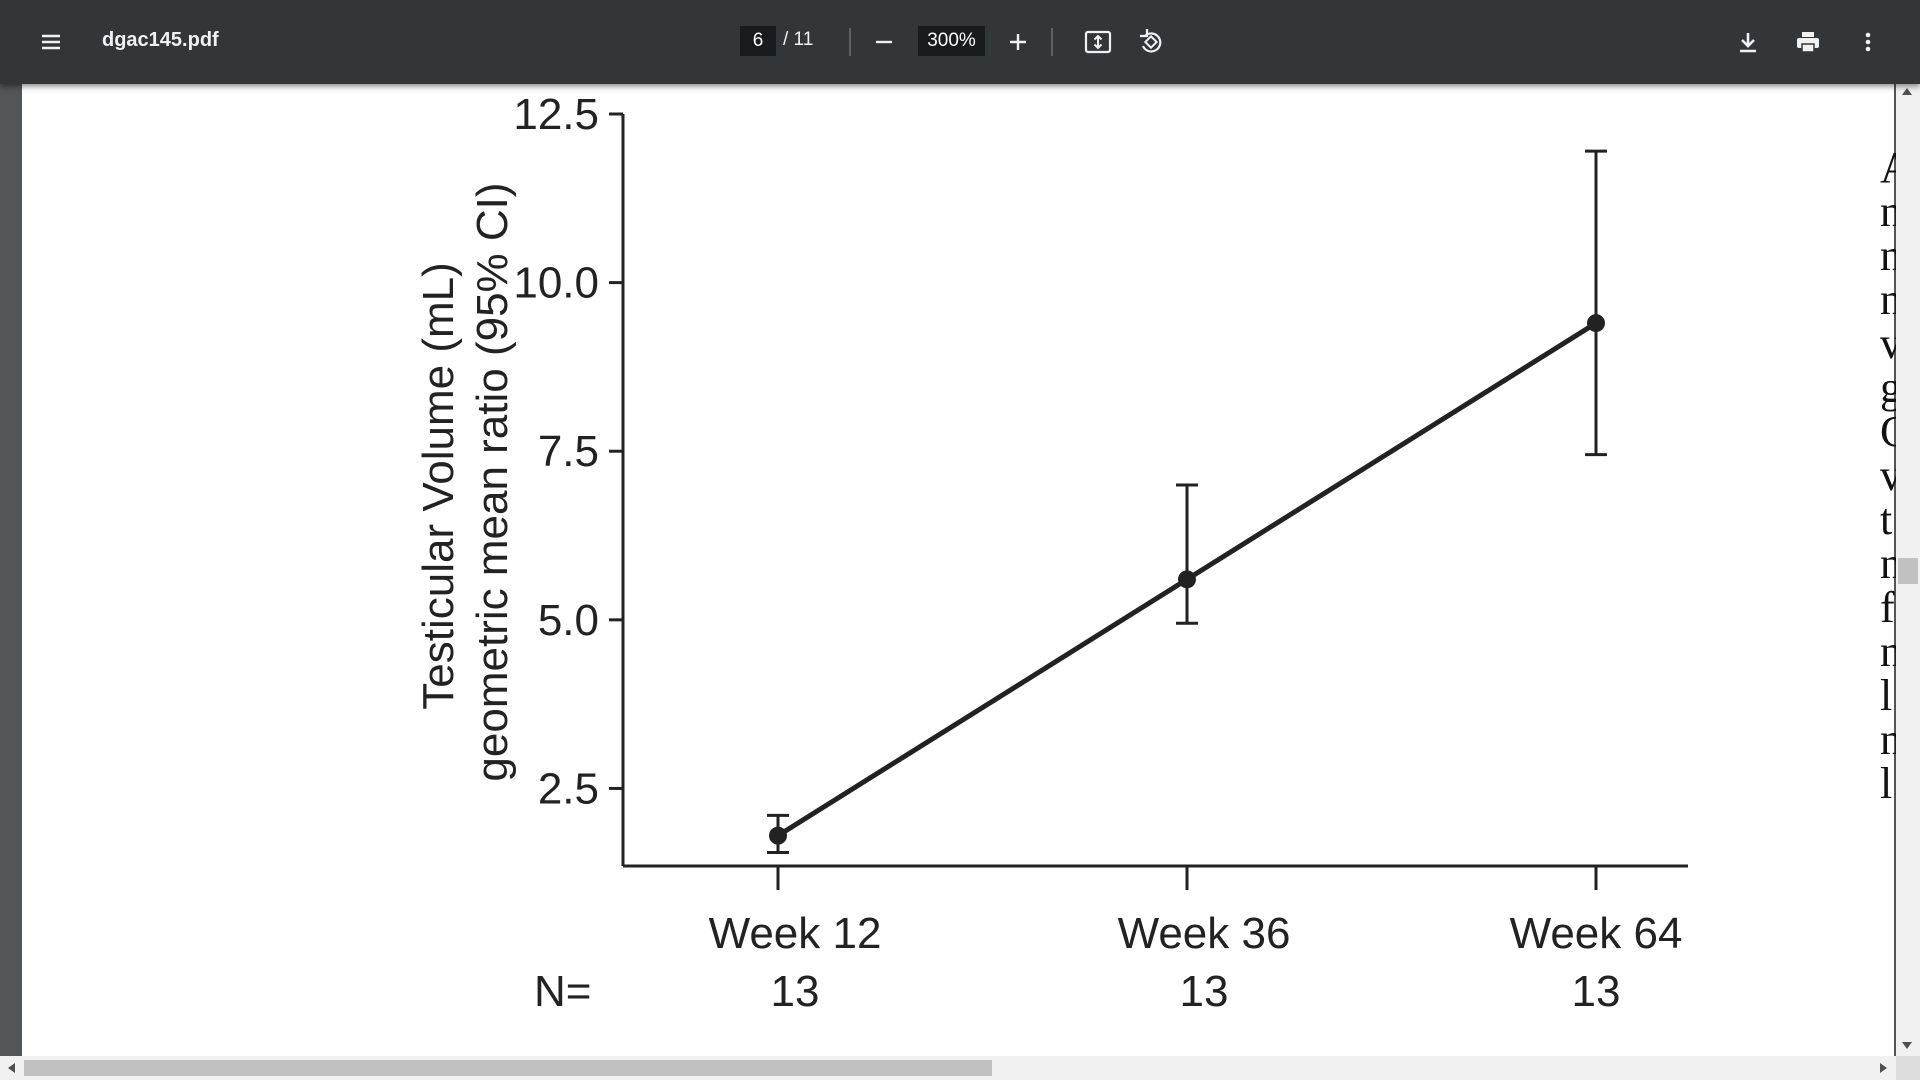 This screenshot has height=1080, width=1920. I want to click on scrollbar-corner, so click(1908, 1068).